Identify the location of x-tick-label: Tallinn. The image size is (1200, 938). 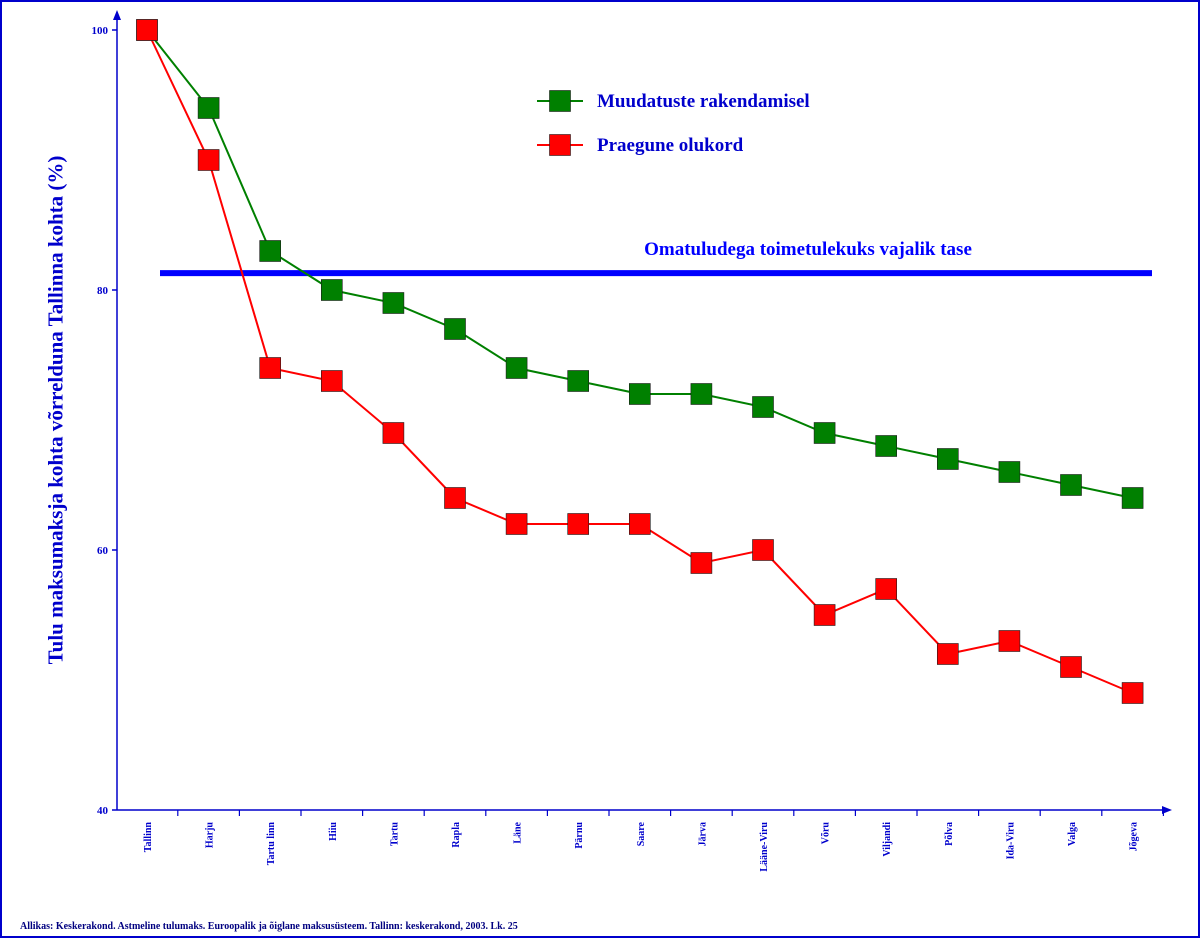
(148, 837).